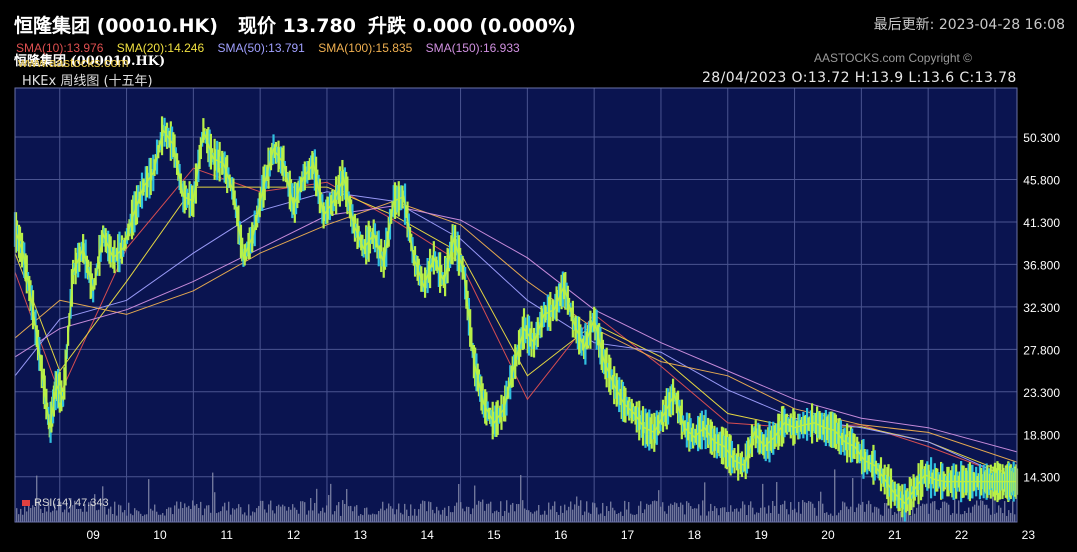 The height and width of the screenshot is (552, 1077). What do you see at coordinates (962, 535) in the screenshot?
I see `x-tick-label: 22` at bounding box center [962, 535].